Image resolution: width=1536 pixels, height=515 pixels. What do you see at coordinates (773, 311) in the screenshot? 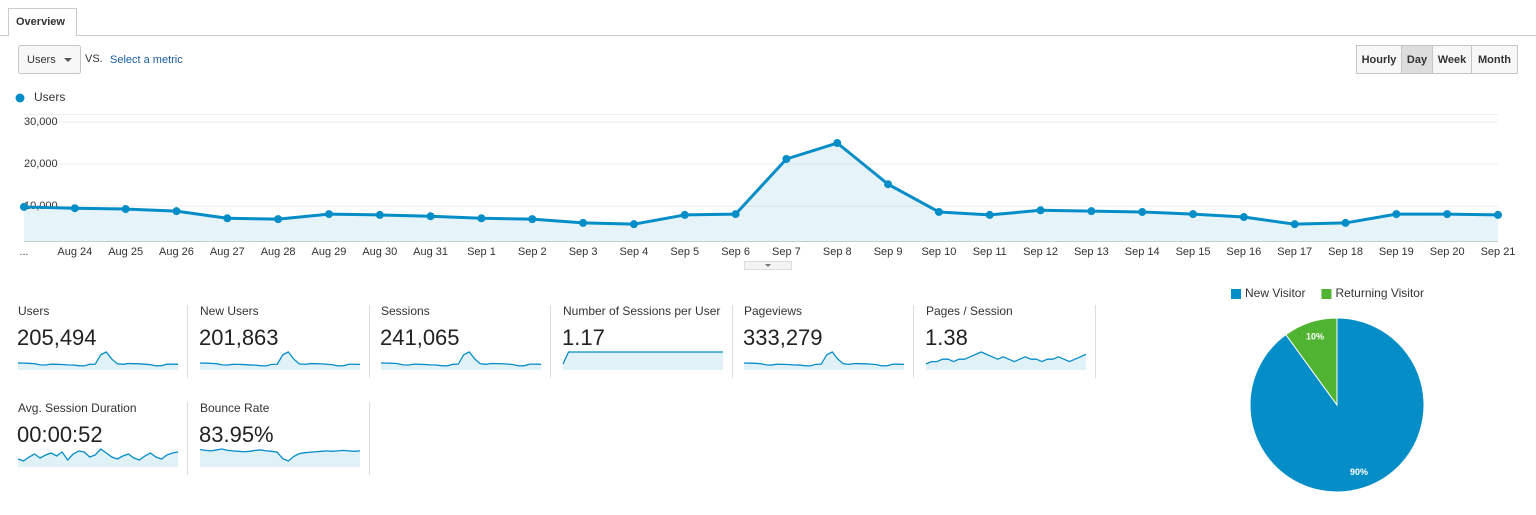
I see `metric-label: Pageviews` at bounding box center [773, 311].